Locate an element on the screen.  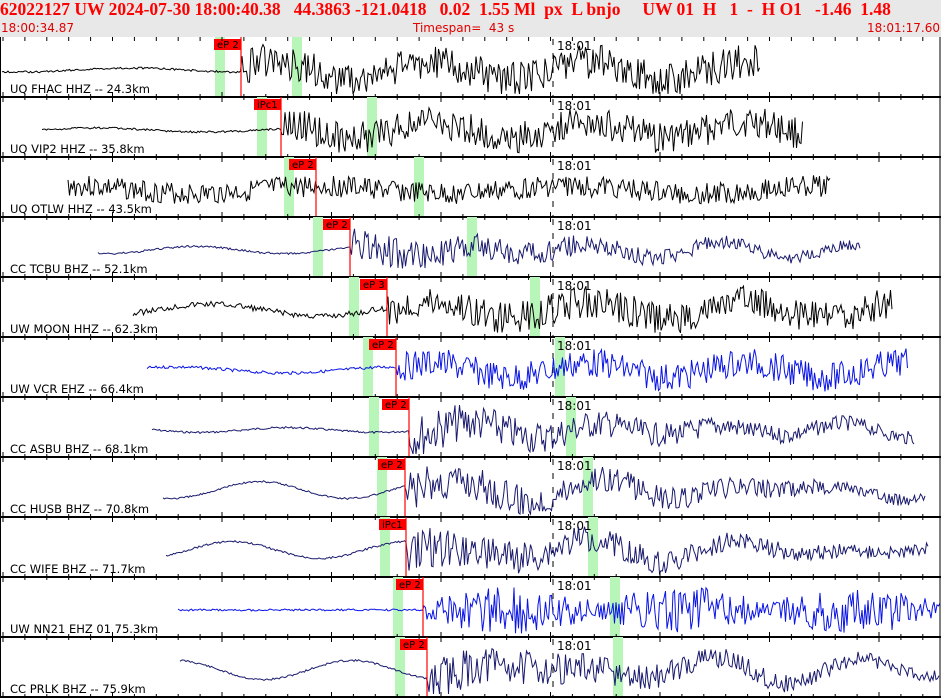
trace-row: 18:01 eP 2 UW VCR EHZ -- 66.4km is located at coordinates (470, 369).